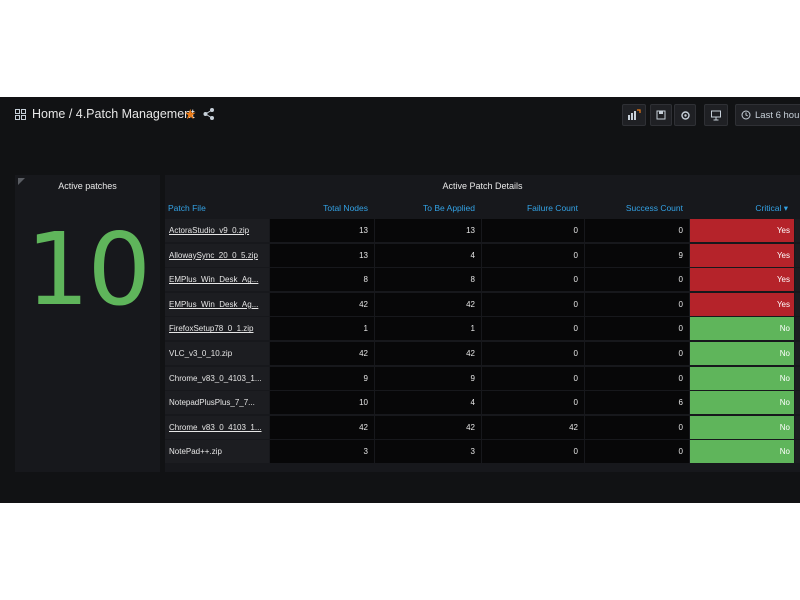 This screenshot has height=600, width=800. What do you see at coordinates (322, 403) in the screenshot?
I see `total-nodes-cell: 10` at bounding box center [322, 403].